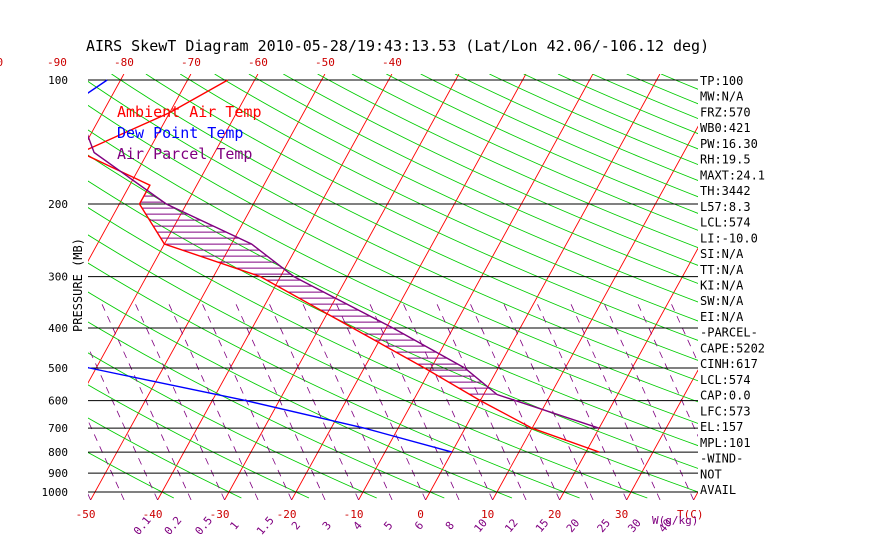  I want to click on top-temp-tick-label: -60, so click(258, 62).